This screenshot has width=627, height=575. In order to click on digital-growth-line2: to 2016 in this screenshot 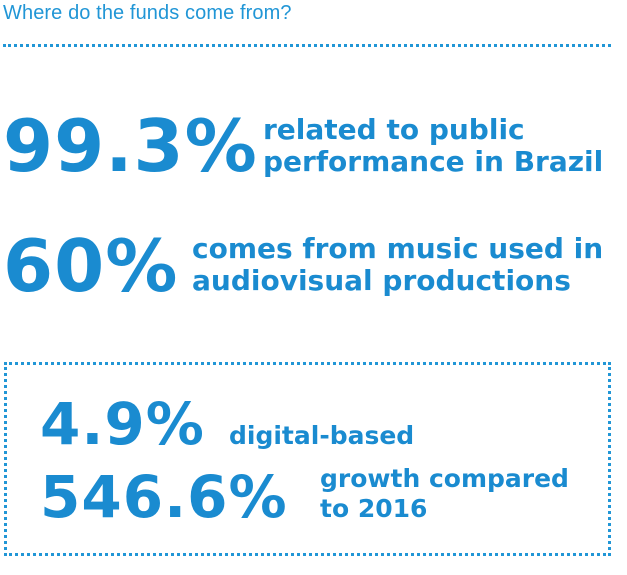, I will do `click(374, 508)`.